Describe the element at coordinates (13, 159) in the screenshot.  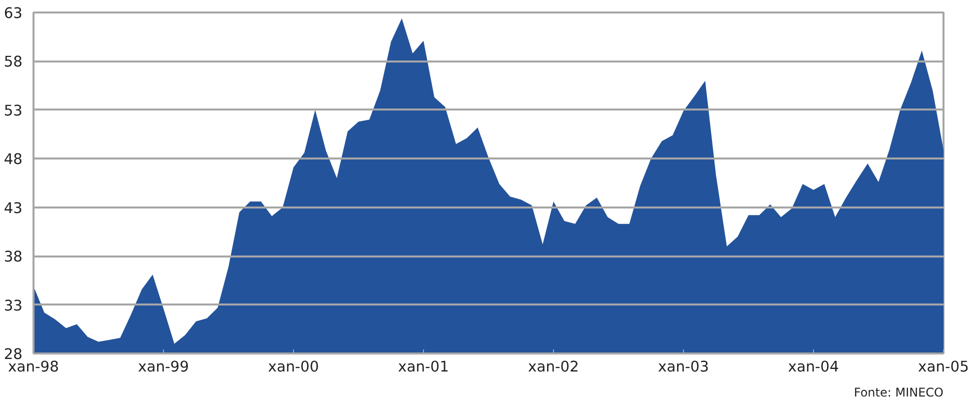
I see `y-tick-label: 48` at that location.